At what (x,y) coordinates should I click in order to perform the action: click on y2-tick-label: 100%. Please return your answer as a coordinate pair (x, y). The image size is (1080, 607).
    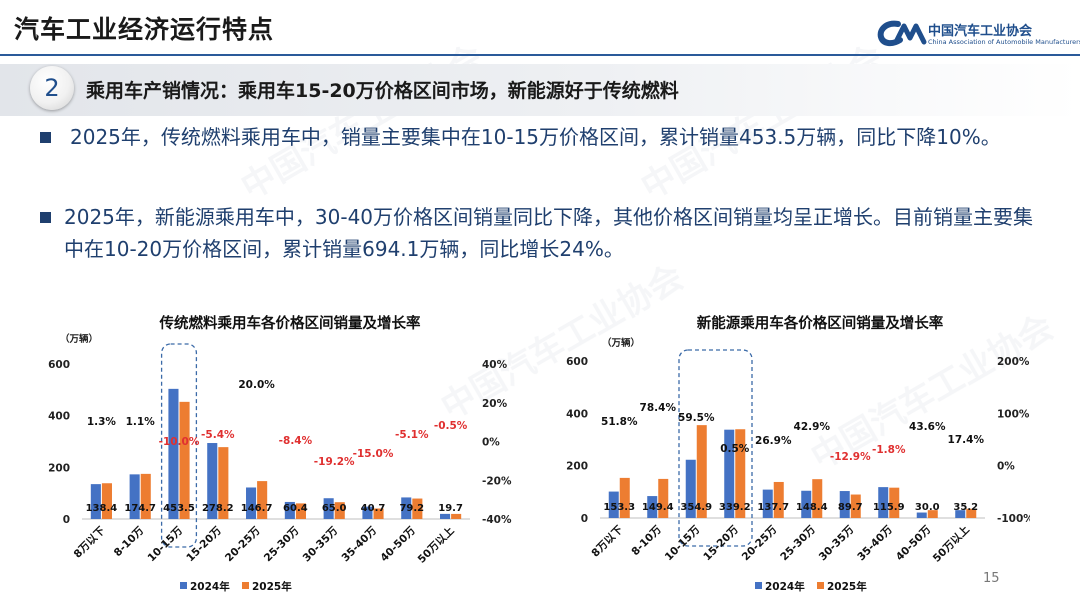
    Looking at the image, I should click on (1013, 414).